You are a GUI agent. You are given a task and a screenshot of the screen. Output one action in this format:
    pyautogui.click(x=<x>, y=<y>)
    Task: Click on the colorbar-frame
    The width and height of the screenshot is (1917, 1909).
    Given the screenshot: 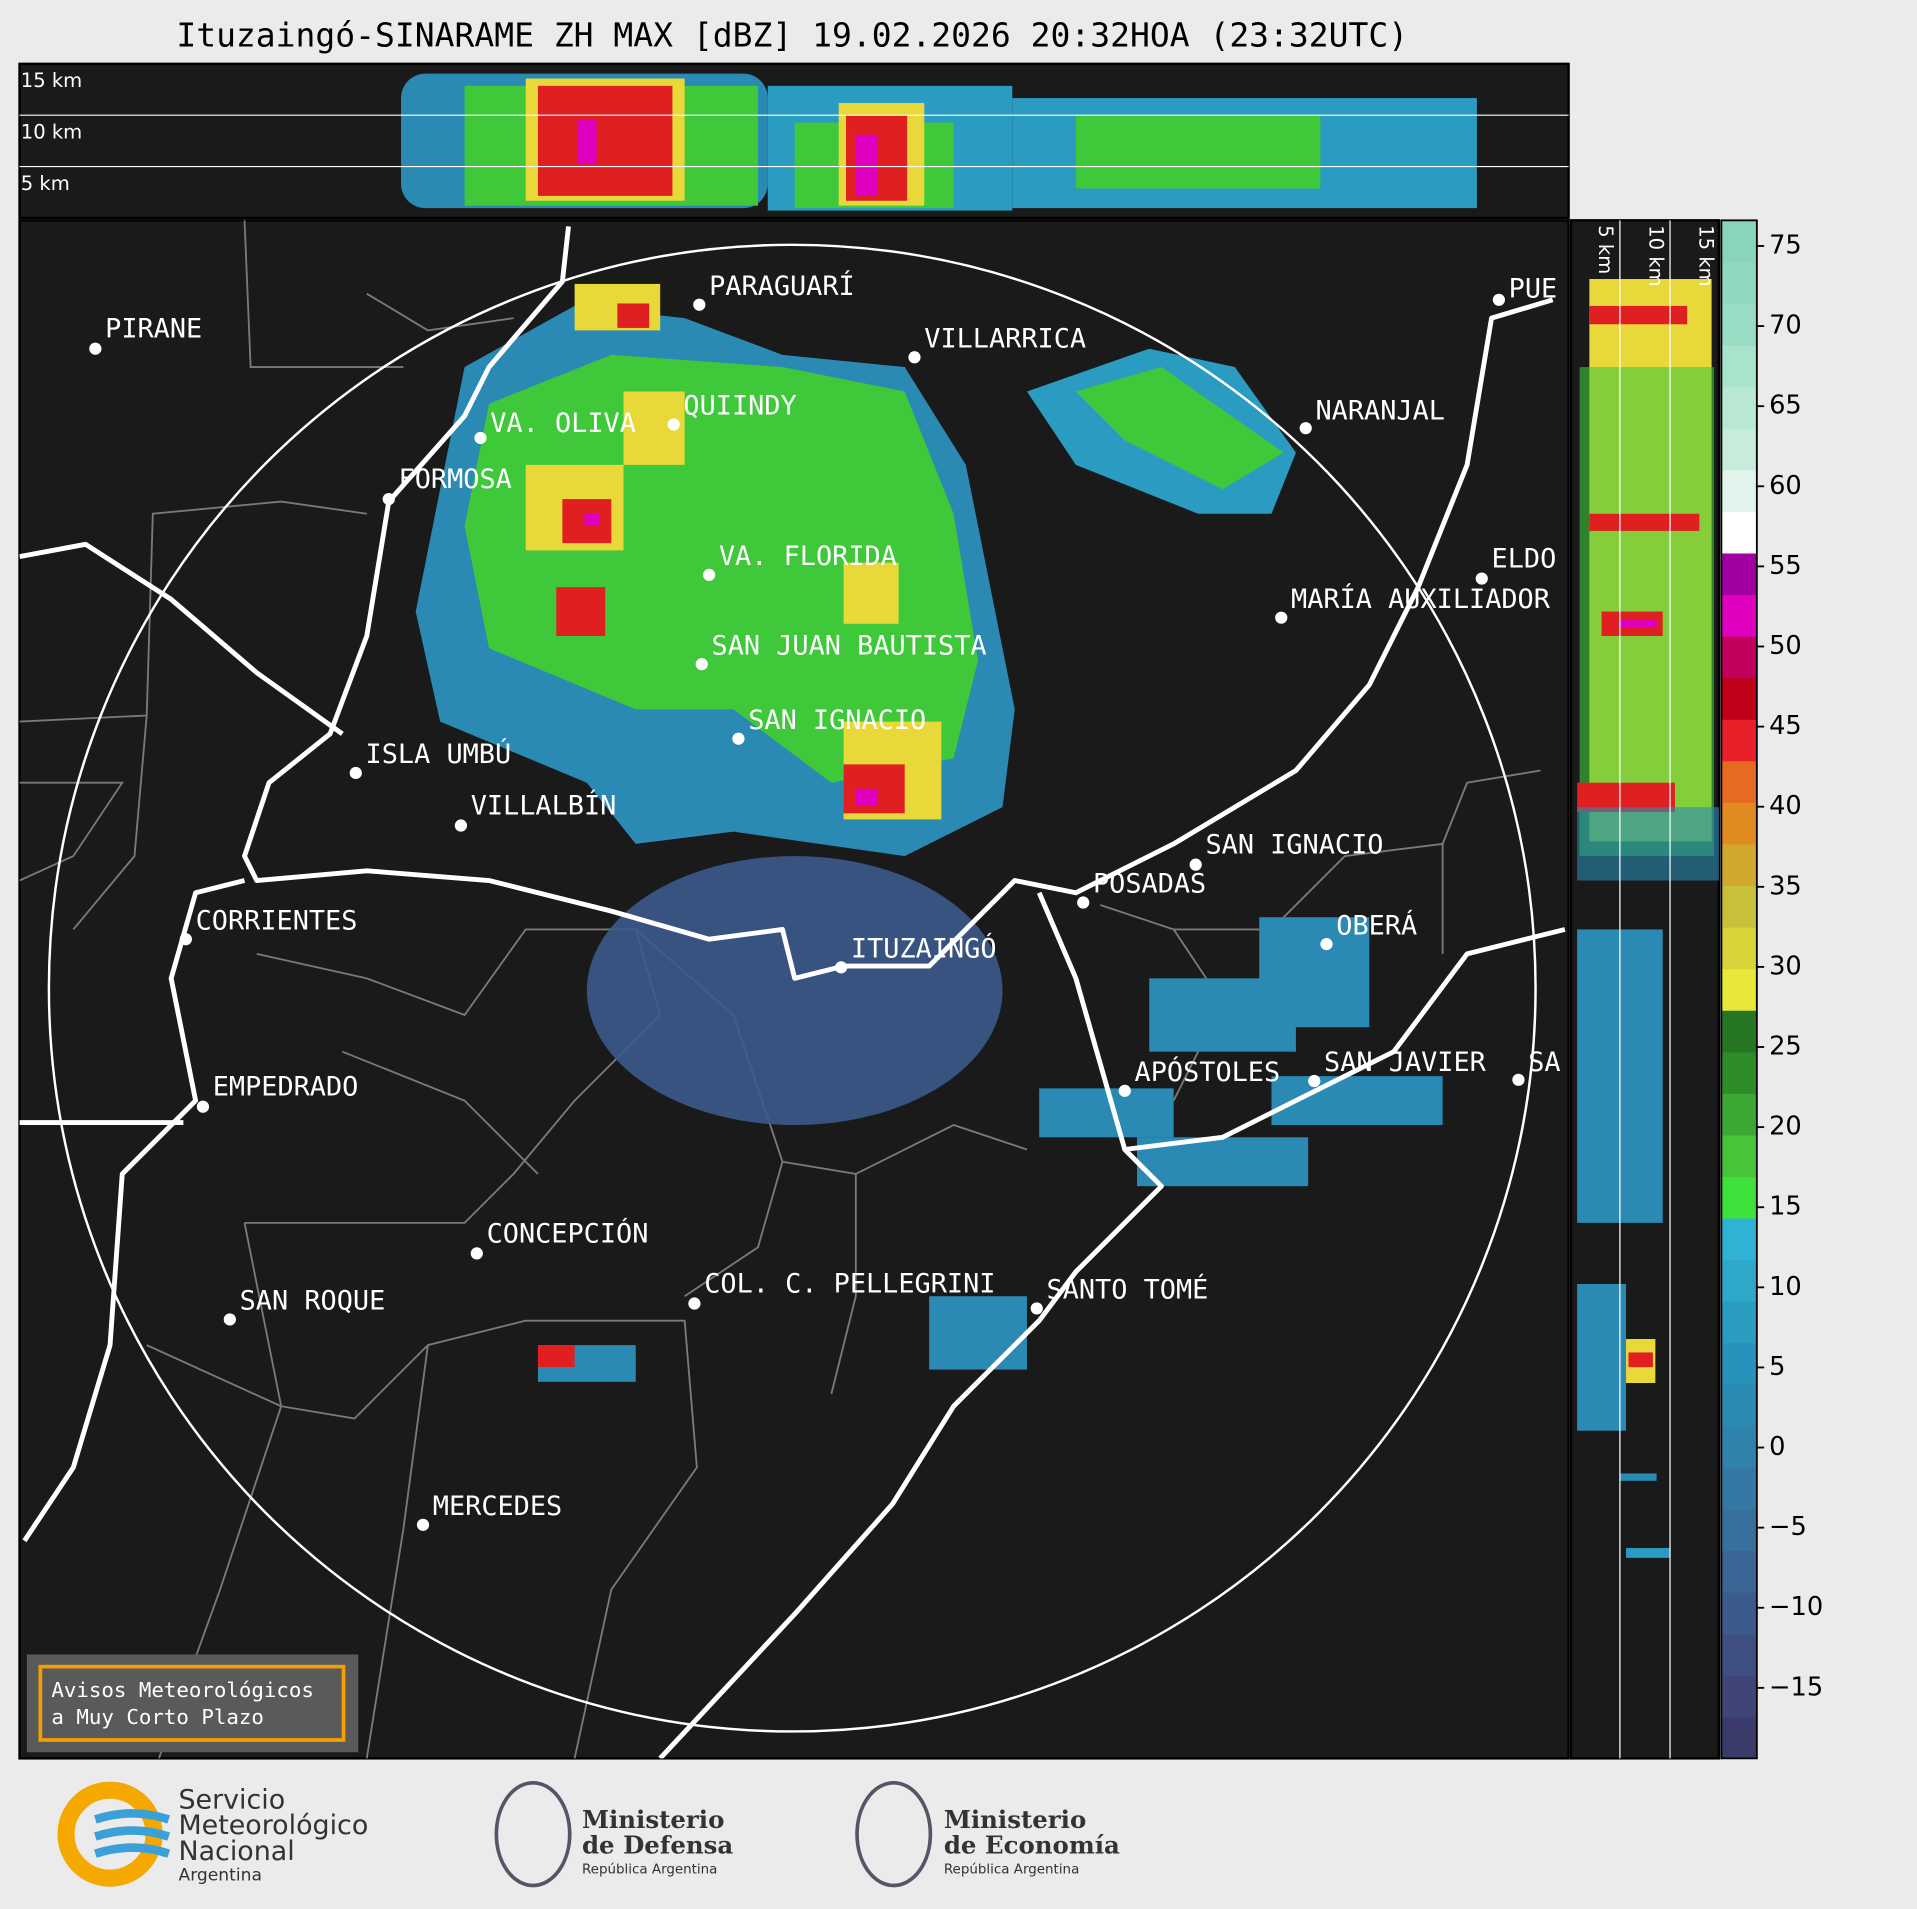 What is the action you would take?
    pyautogui.click(x=1739, y=989)
    